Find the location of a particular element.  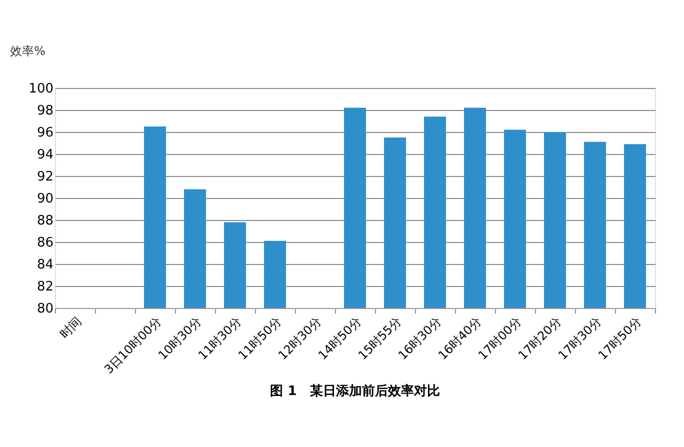

x-tick-label: 时间 is located at coordinates (70, 327).